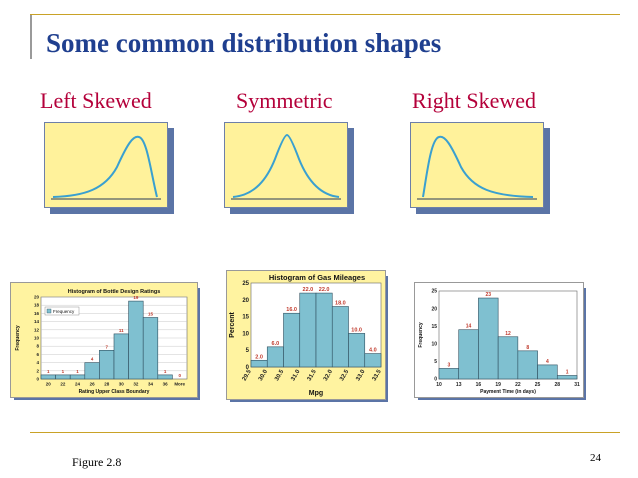  I want to click on x-tick-label: 30.5, so click(279, 375).